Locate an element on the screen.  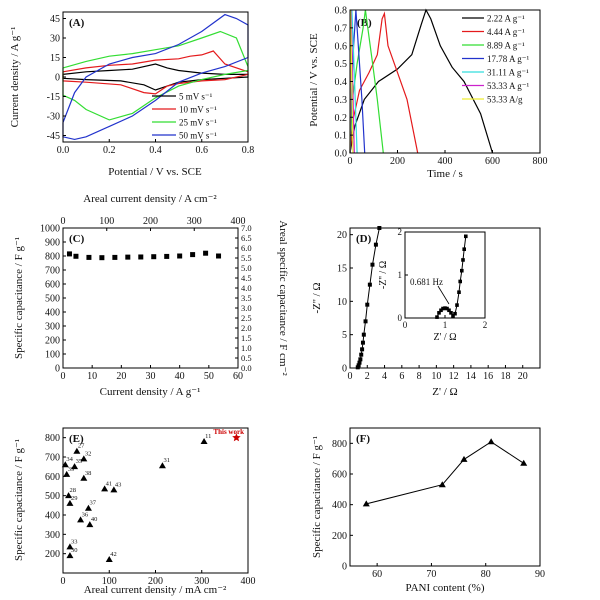
y-tick-label: -45 is located at coordinates (53, 136).